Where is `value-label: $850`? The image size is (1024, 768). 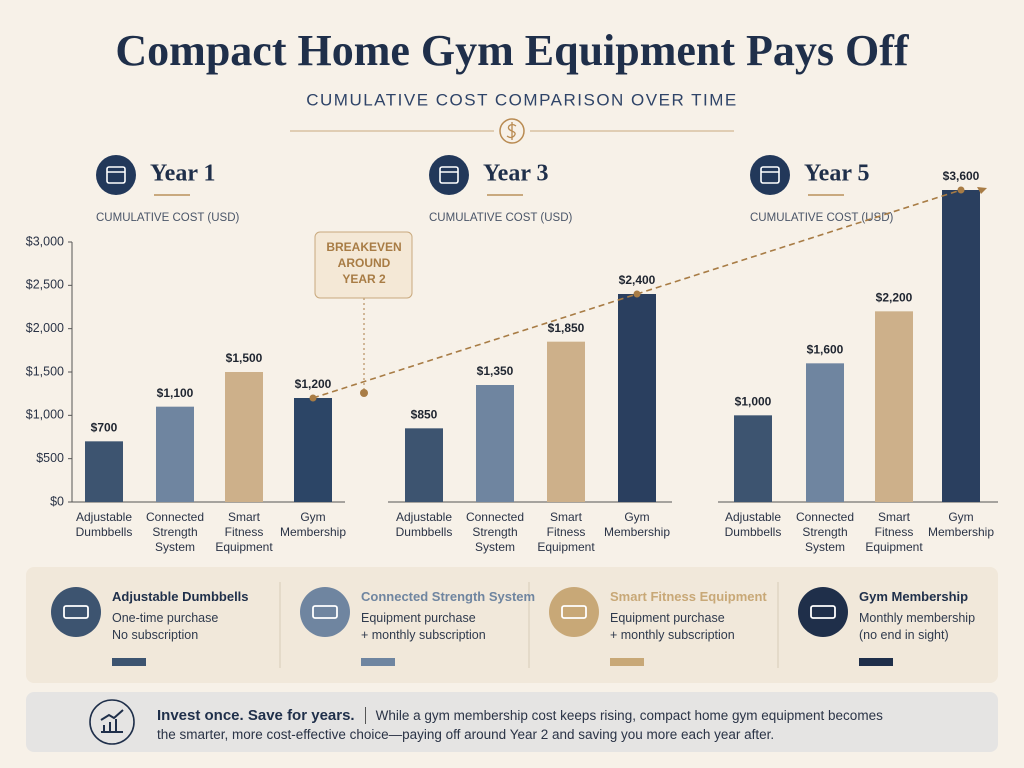 value-label: $850 is located at coordinates (424, 415).